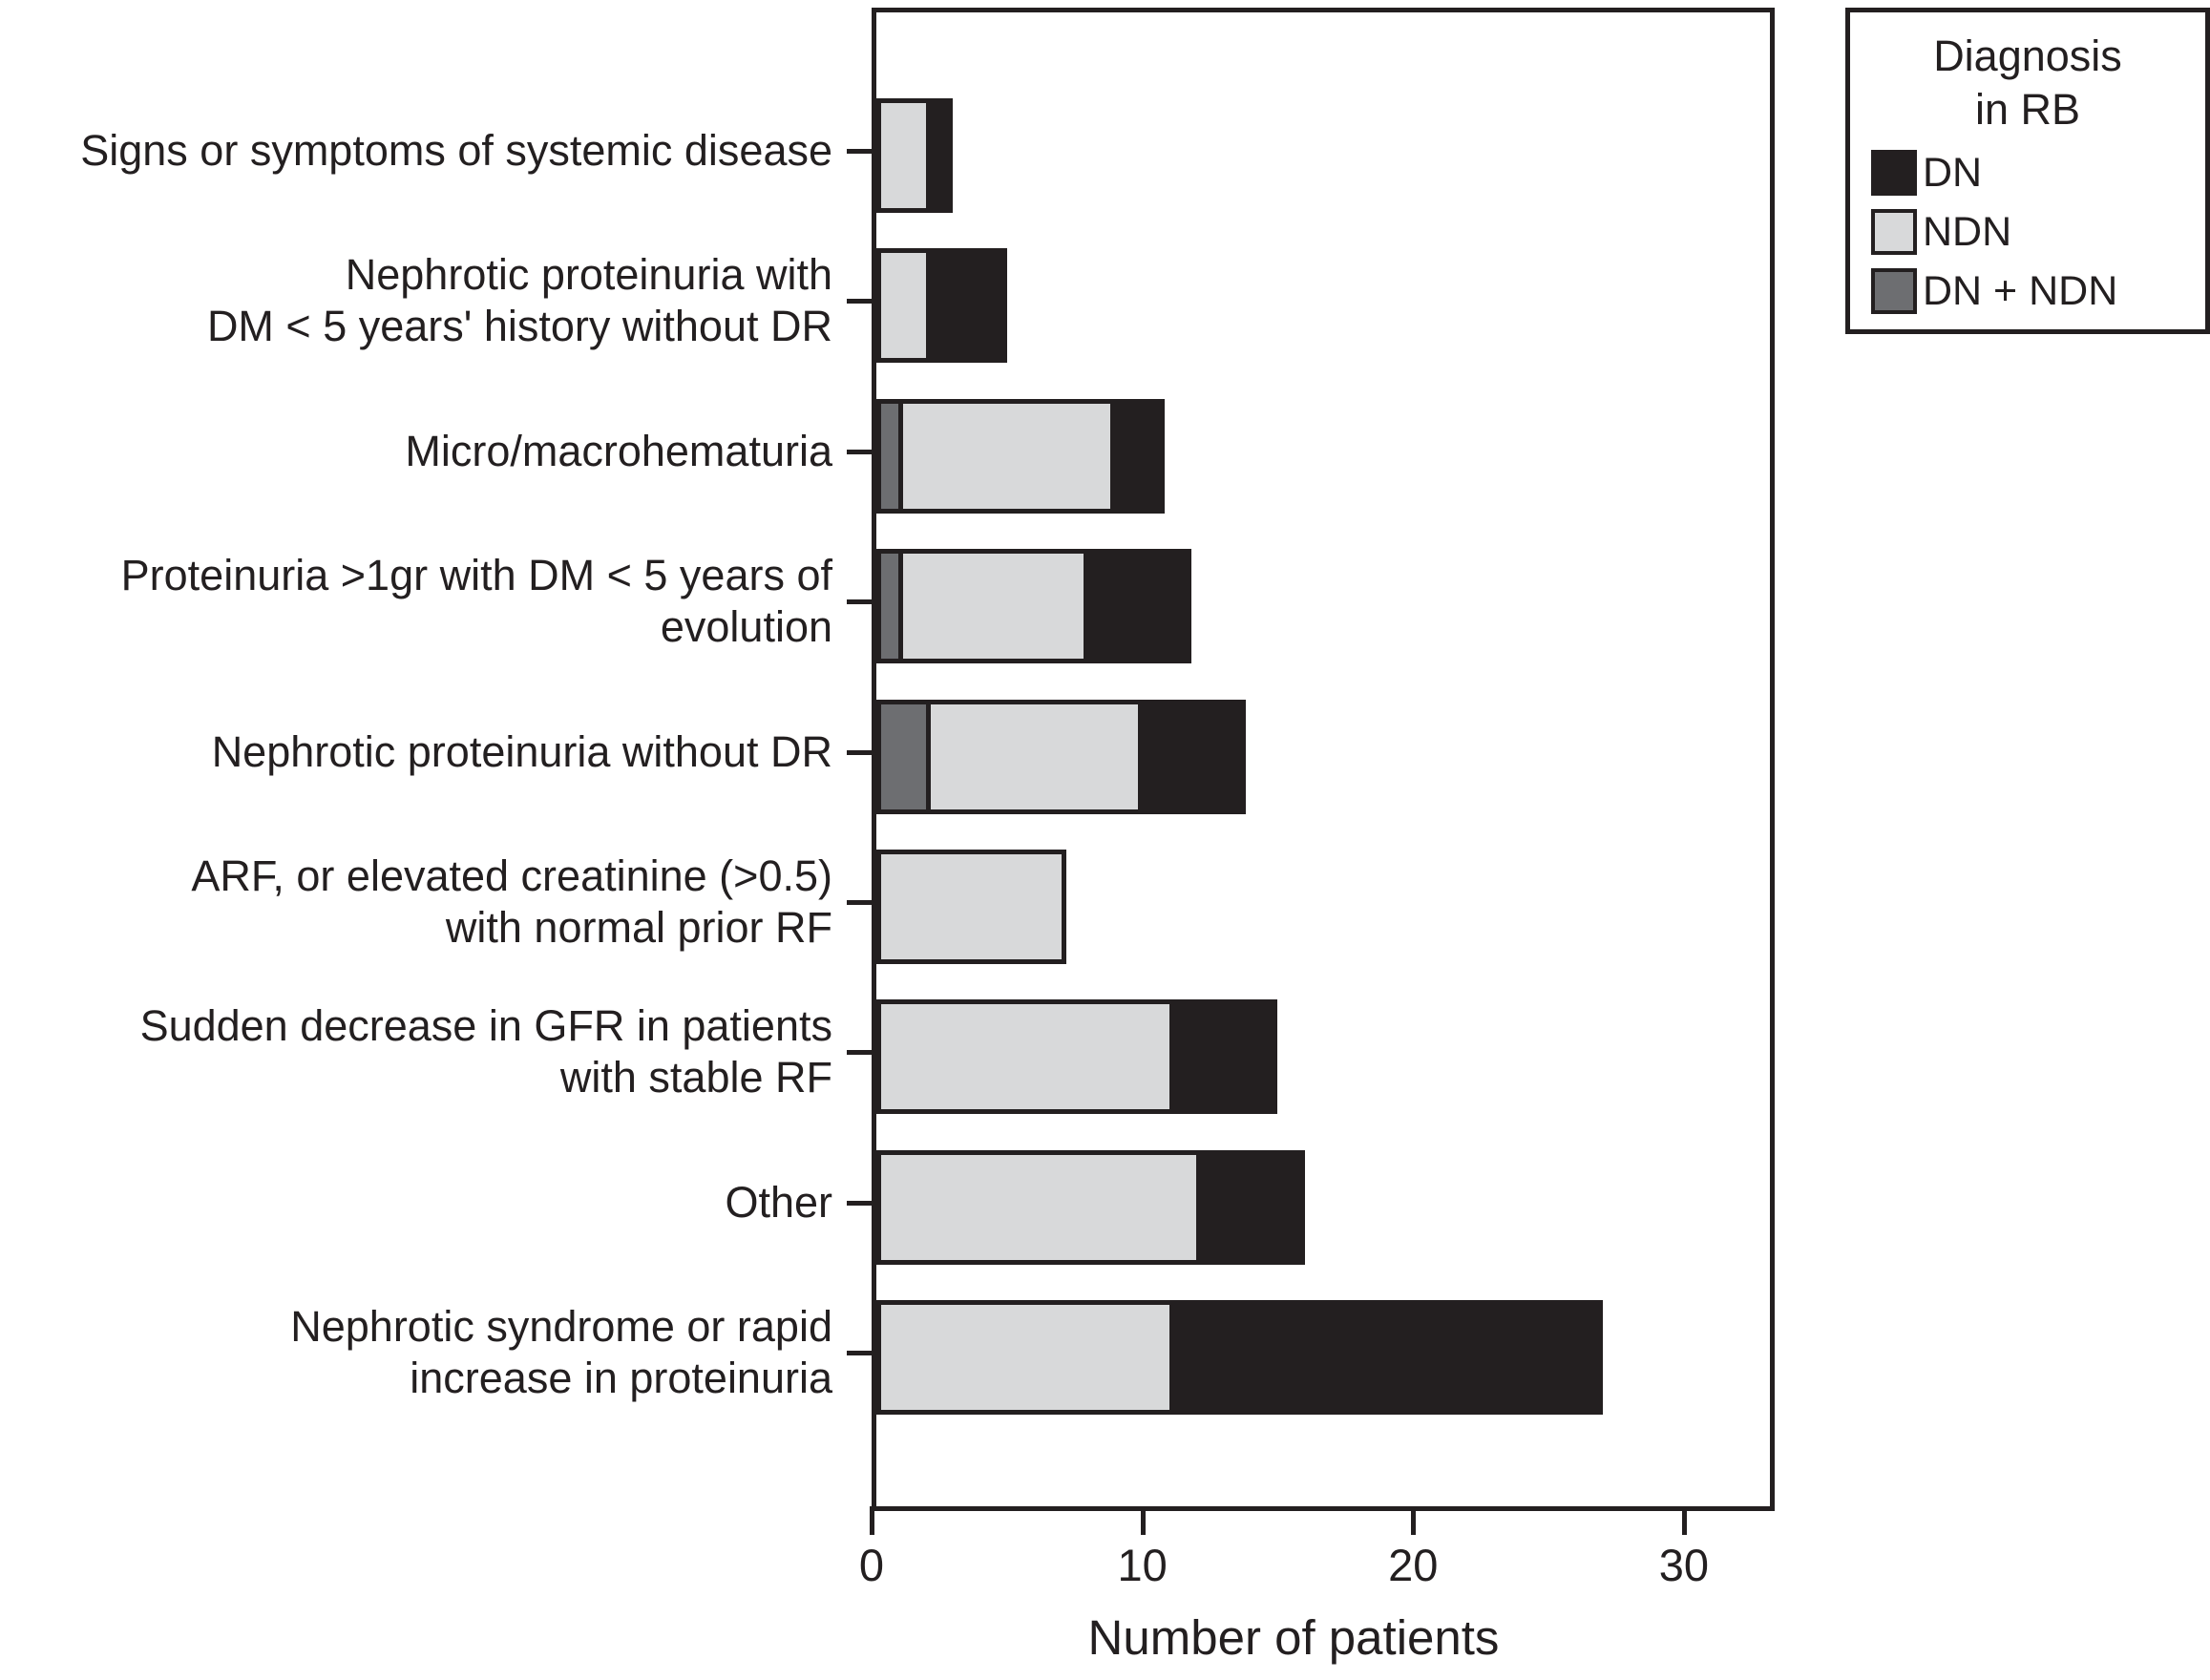 This screenshot has height=1680, width=2210. Describe the element at coordinates (2020, 291) in the screenshot. I see `legend-label: DN + NDN` at that location.